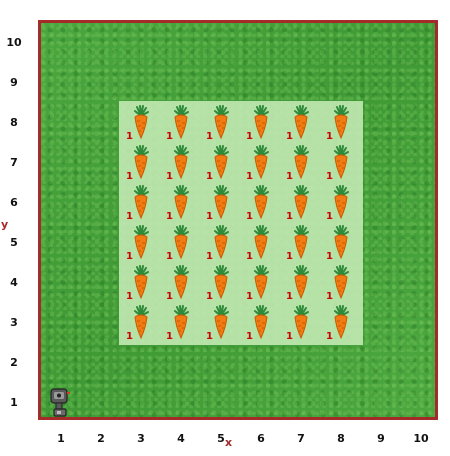 The height and width of the screenshot is (456, 450). I want to click on y-tick-label: 5, so click(14, 242).